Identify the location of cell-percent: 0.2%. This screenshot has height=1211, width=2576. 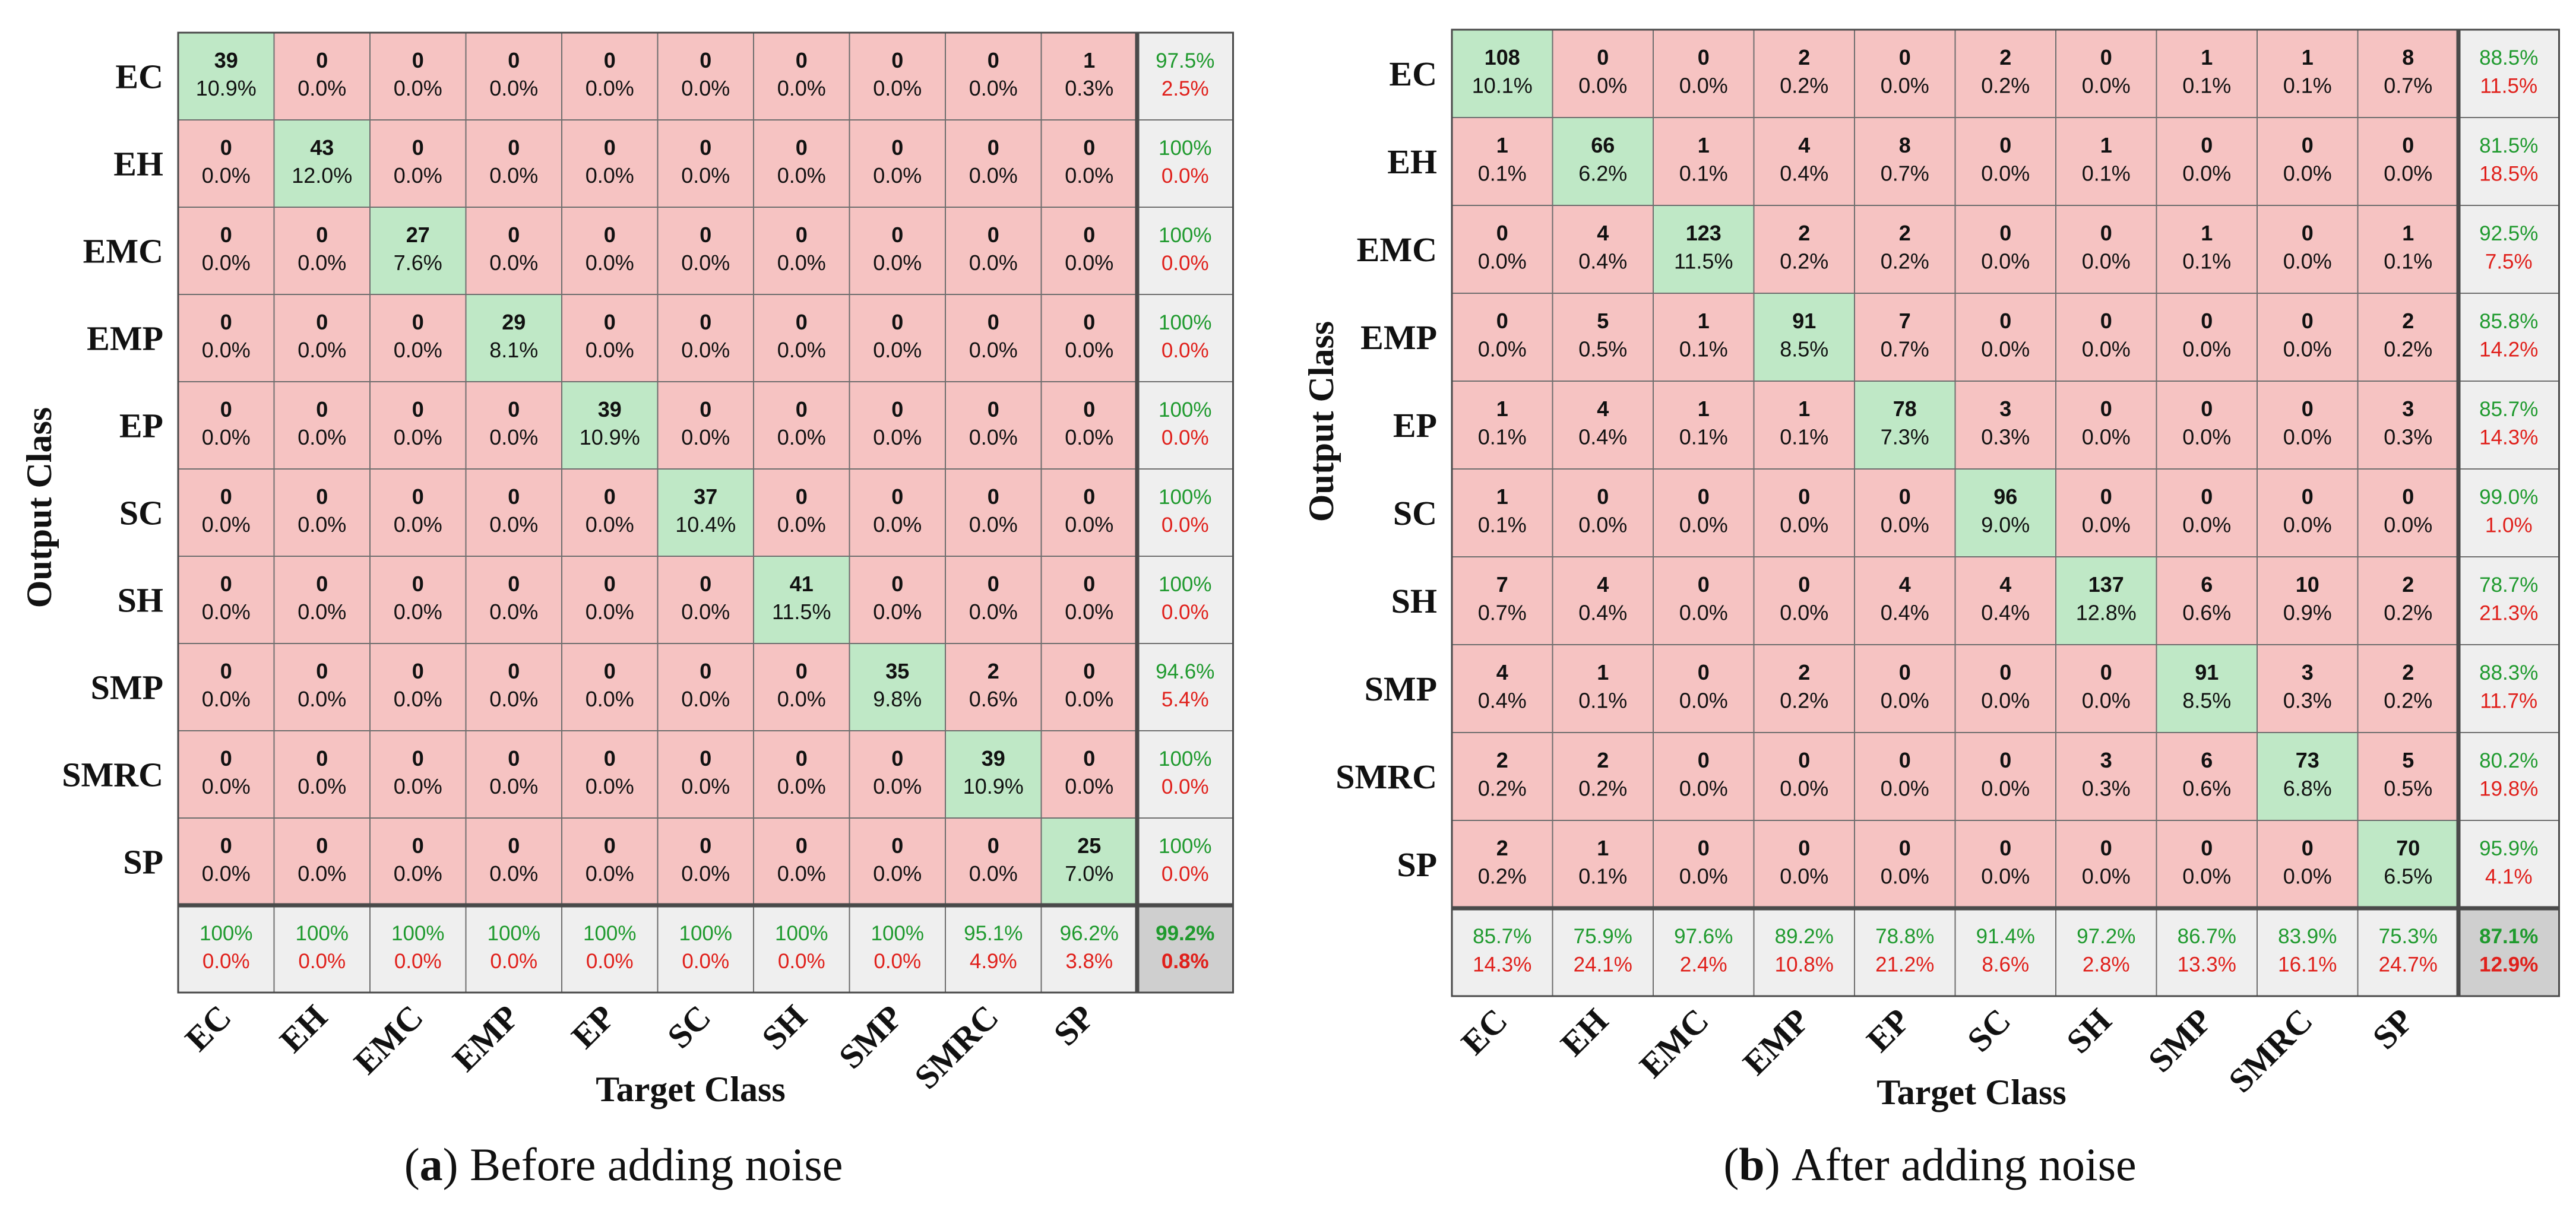
(1905, 261).